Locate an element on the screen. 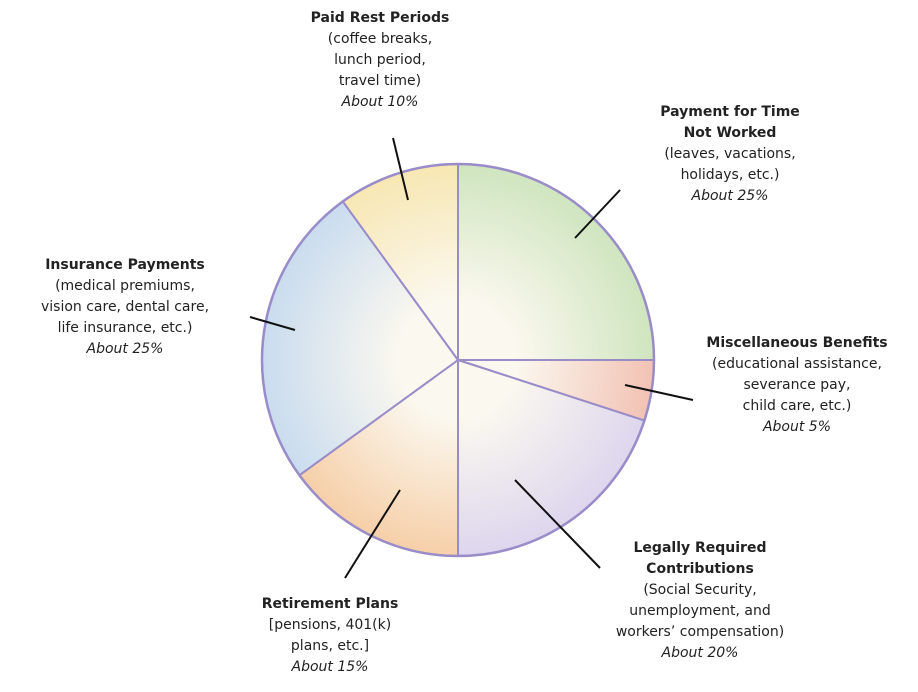 Image resolution: width=918 pixels, height=692 pixels. slice-description: unemployment, and is located at coordinates (700, 611).